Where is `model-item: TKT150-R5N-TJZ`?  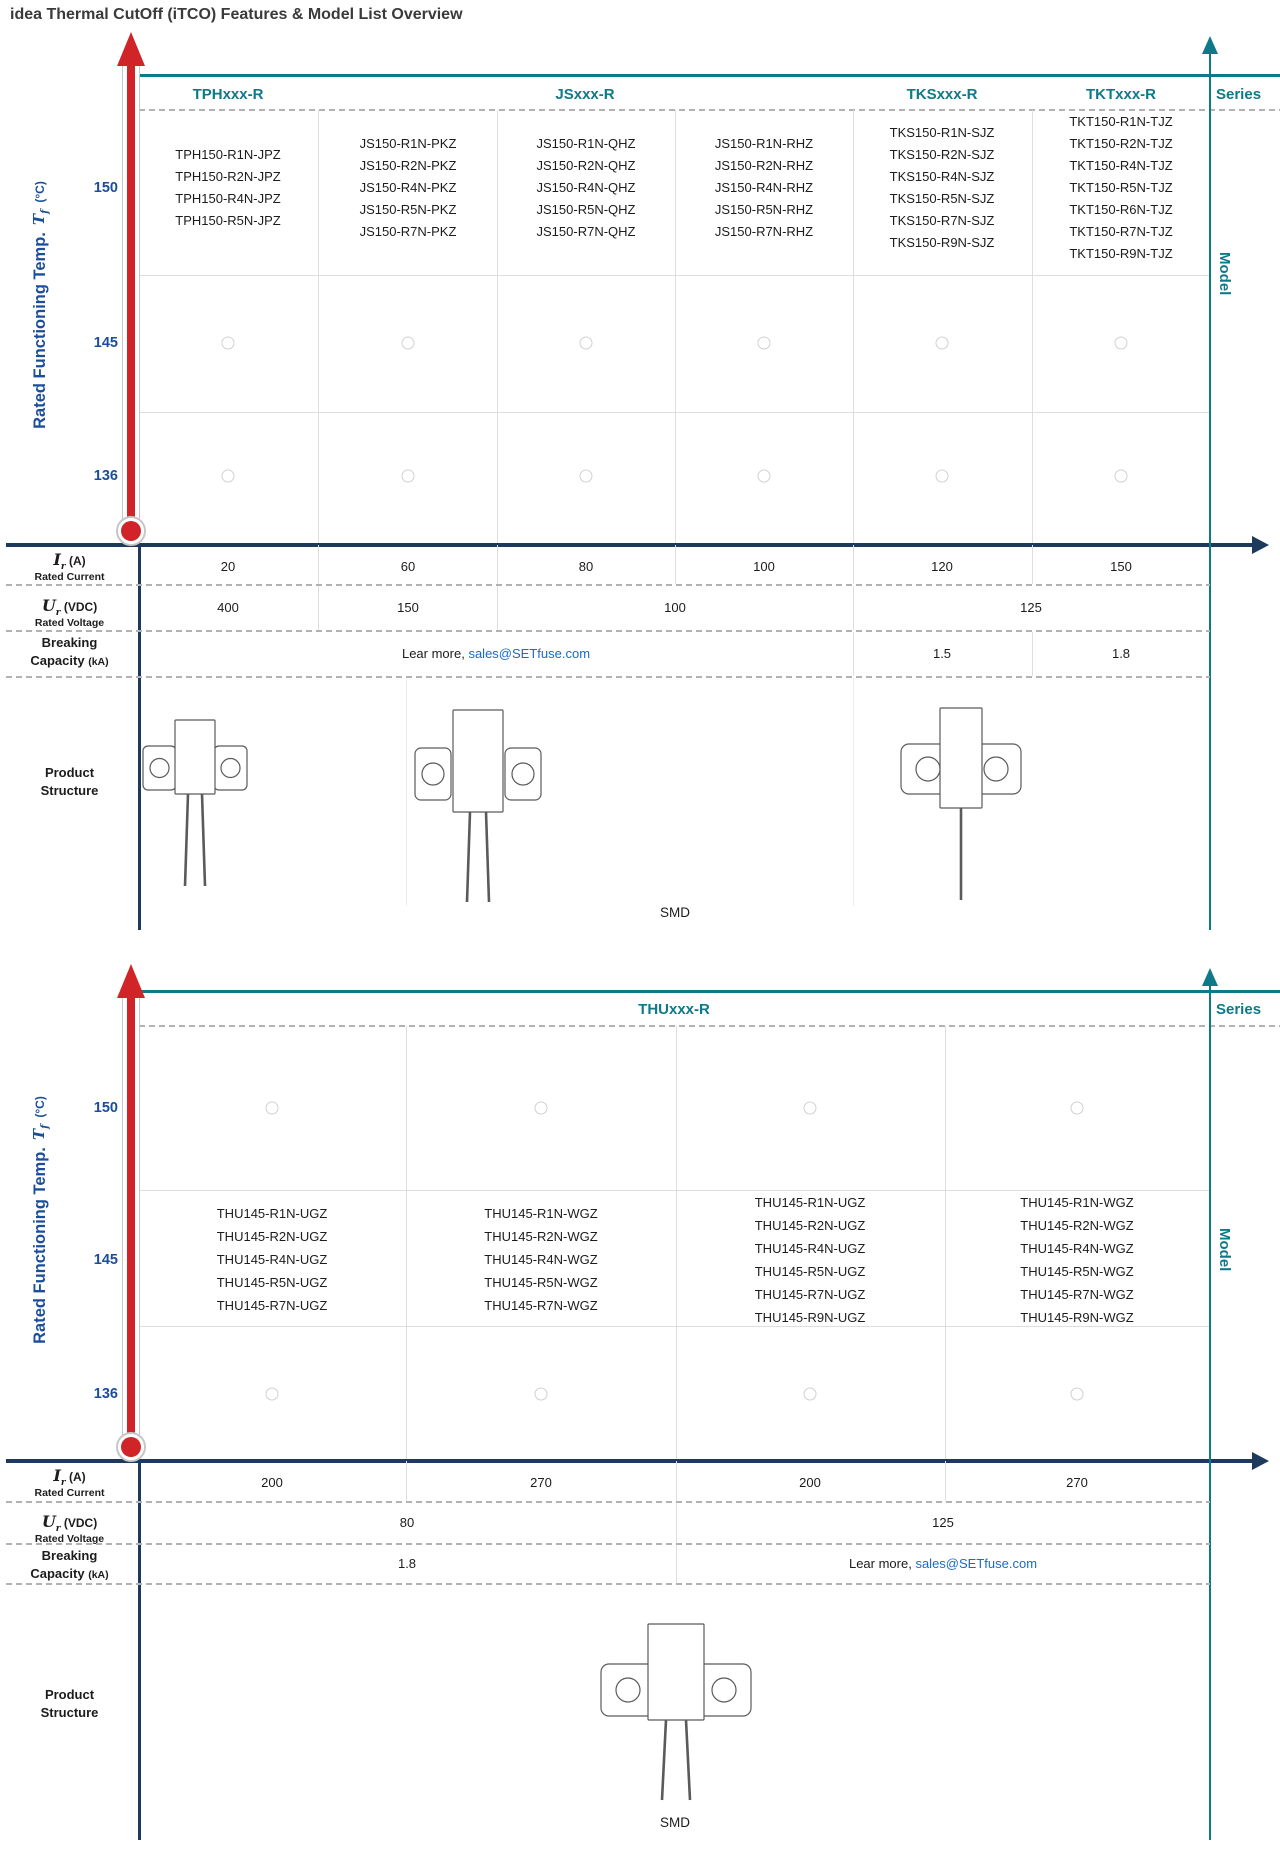 model-item: TKT150-R5N-TJZ is located at coordinates (1121, 187).